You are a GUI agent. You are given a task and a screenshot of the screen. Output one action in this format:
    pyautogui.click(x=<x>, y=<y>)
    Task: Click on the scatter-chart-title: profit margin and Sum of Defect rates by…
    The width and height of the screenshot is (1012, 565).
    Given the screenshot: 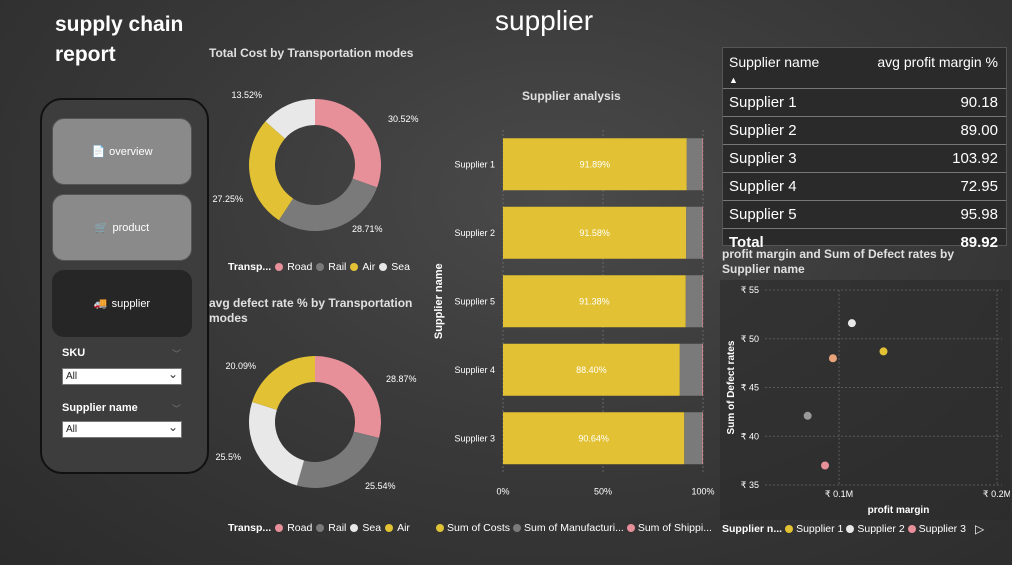 What is the action you would take?
    pyautogui.click(x=838, y=261)
    